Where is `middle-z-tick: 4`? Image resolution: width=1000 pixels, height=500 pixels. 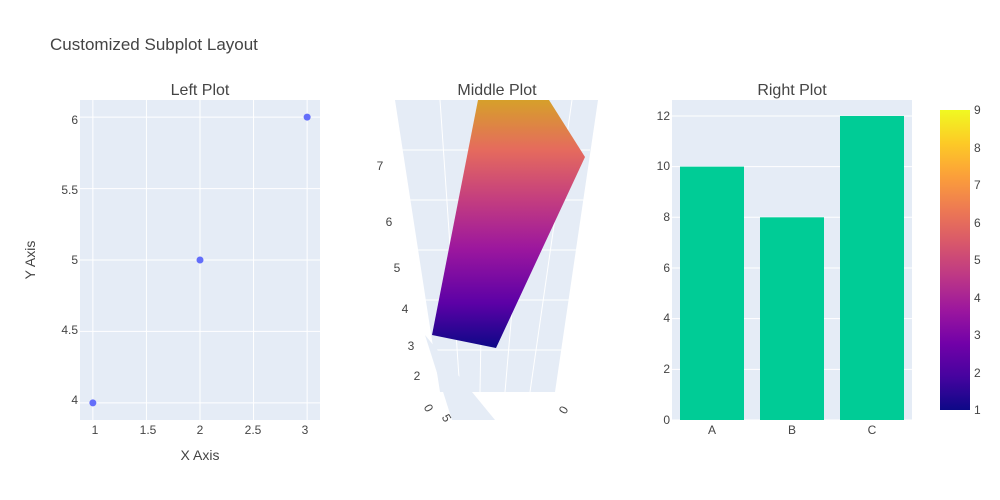 middle-z-tick: 4 is located at coordinates (405, 309).